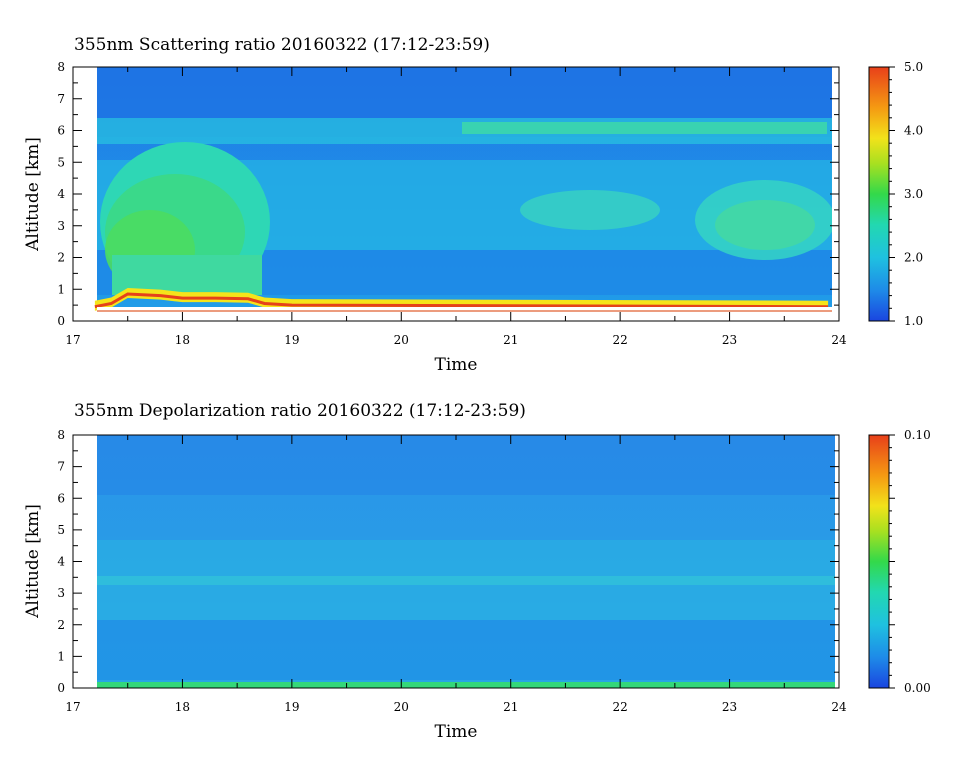 This screenshot has width=960, height=770. Describe the element at coordinates (913, 258) in the screenshot. I see `colorbar-label: 2.0` at that location.